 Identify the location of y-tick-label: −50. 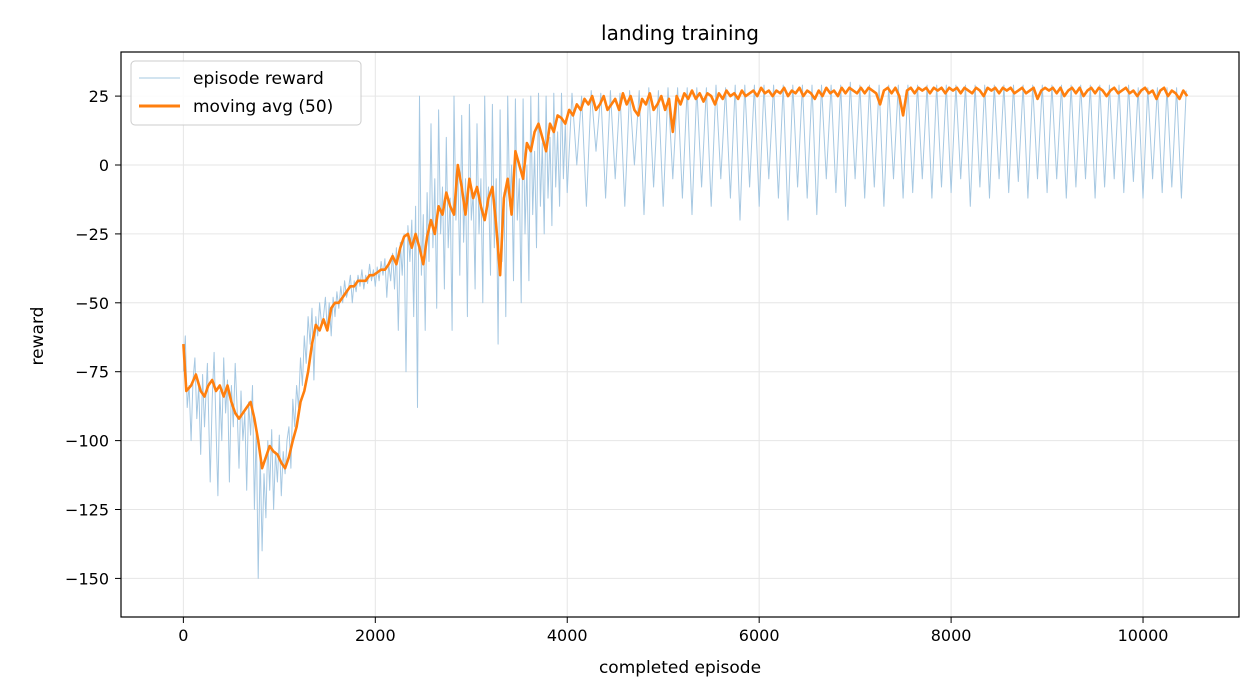
(92, 303).